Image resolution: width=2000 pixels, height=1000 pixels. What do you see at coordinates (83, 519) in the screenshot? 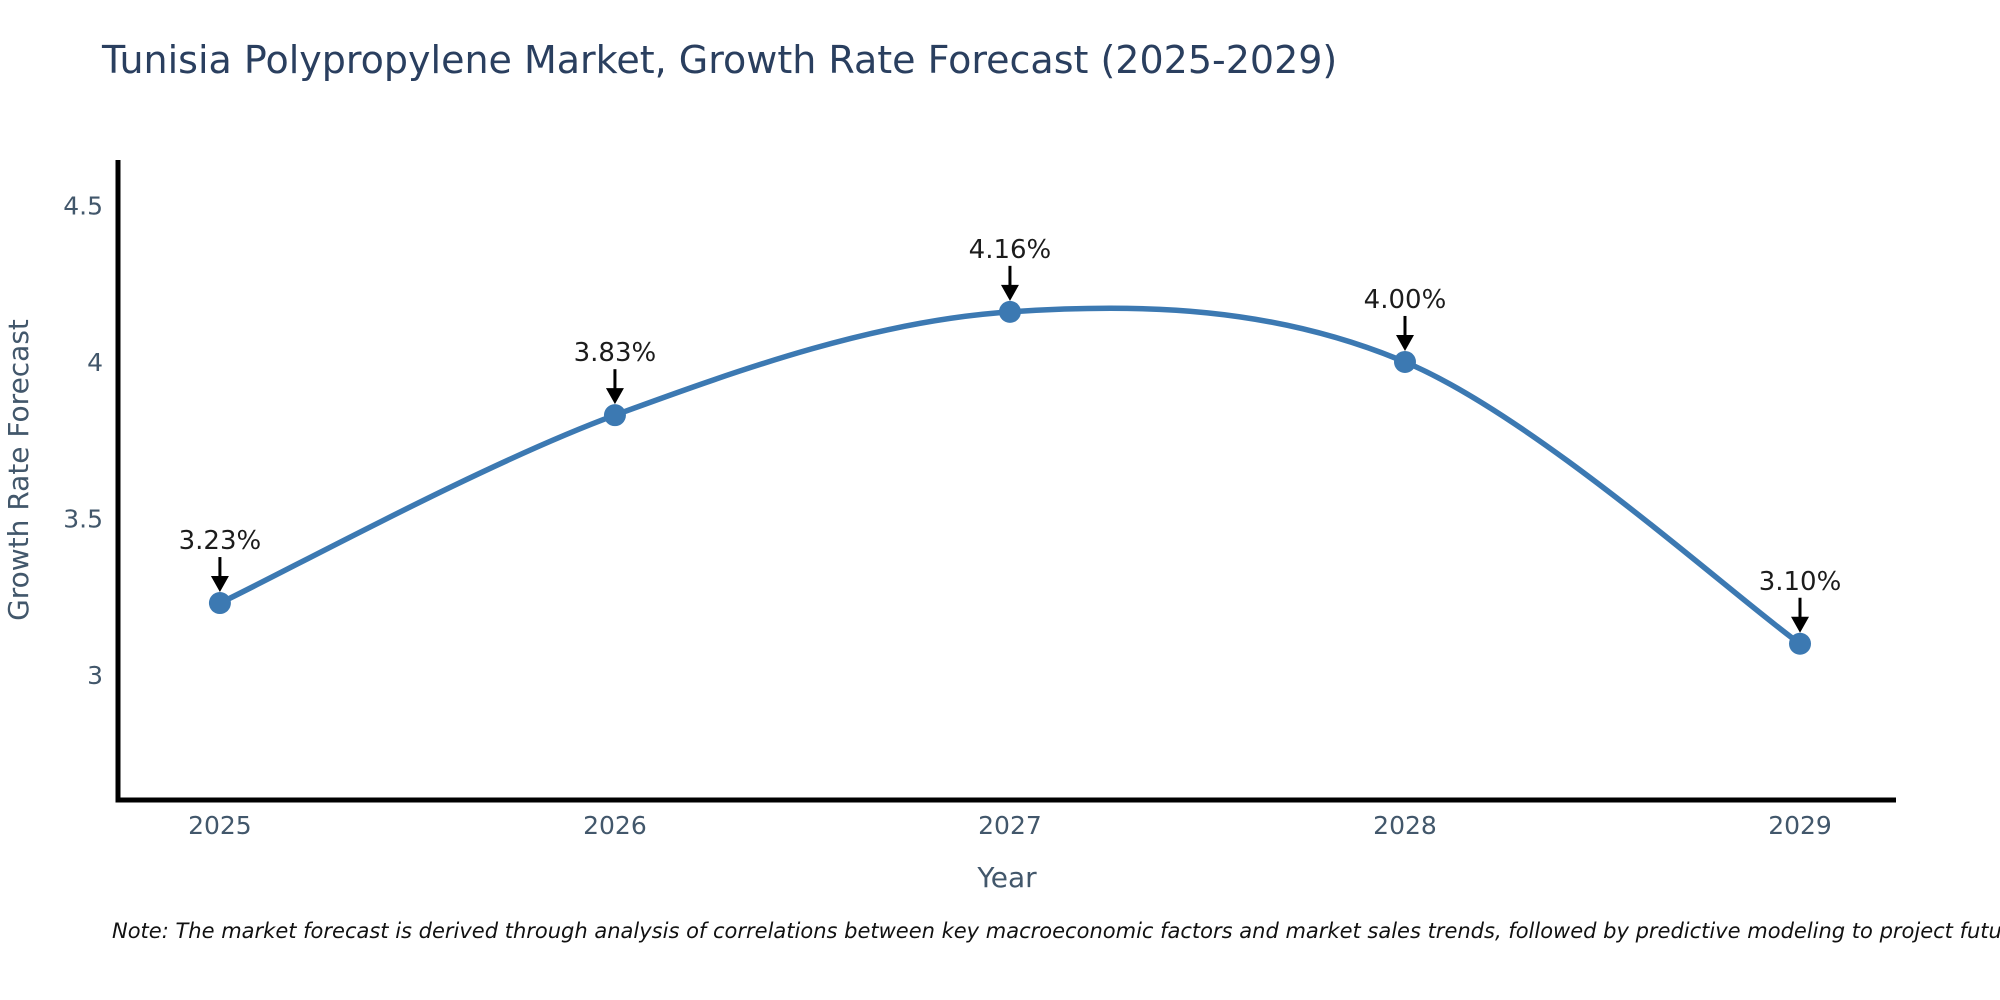
I see `y-tick-label: 3.5` at bounding box center [83, 519].